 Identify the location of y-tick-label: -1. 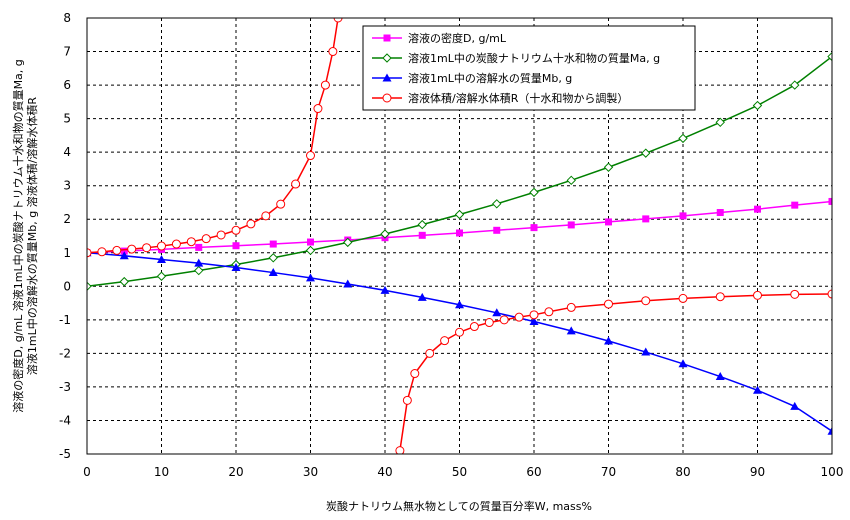
(65, 320).